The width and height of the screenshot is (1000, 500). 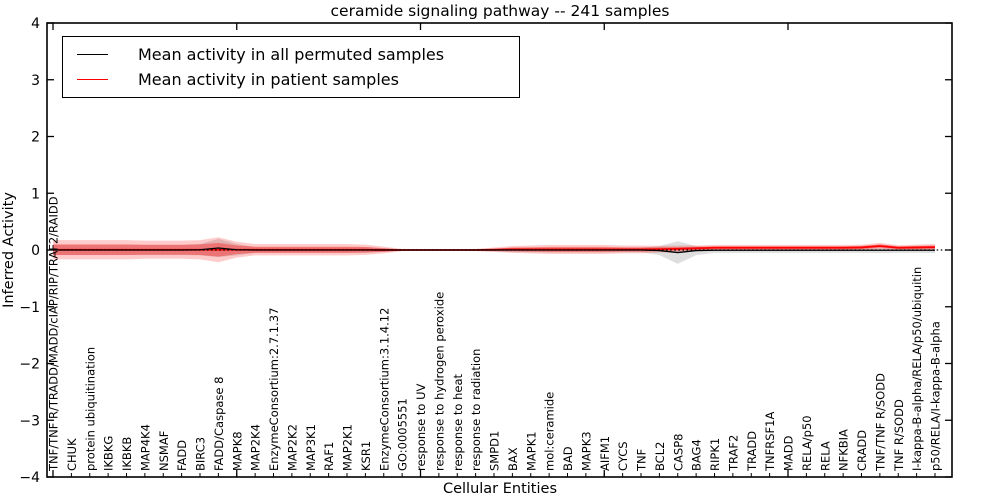 What do you see at coordinates (311, 447) in the screenshot?
I see `x-tick-label: MAP3K1` at bounding box center [311, 447].